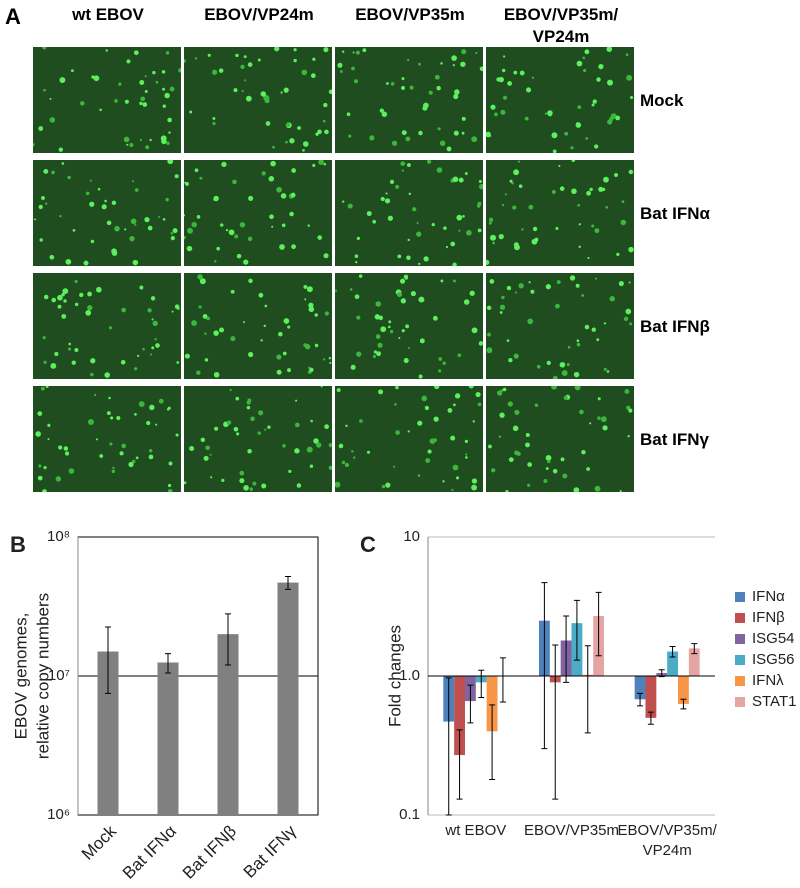 This screenshot has width=800, height=888. What do you see at coordinates (368, 544) in the screenshot?
I see `panel-label: C` at bounding box center [368, 544].